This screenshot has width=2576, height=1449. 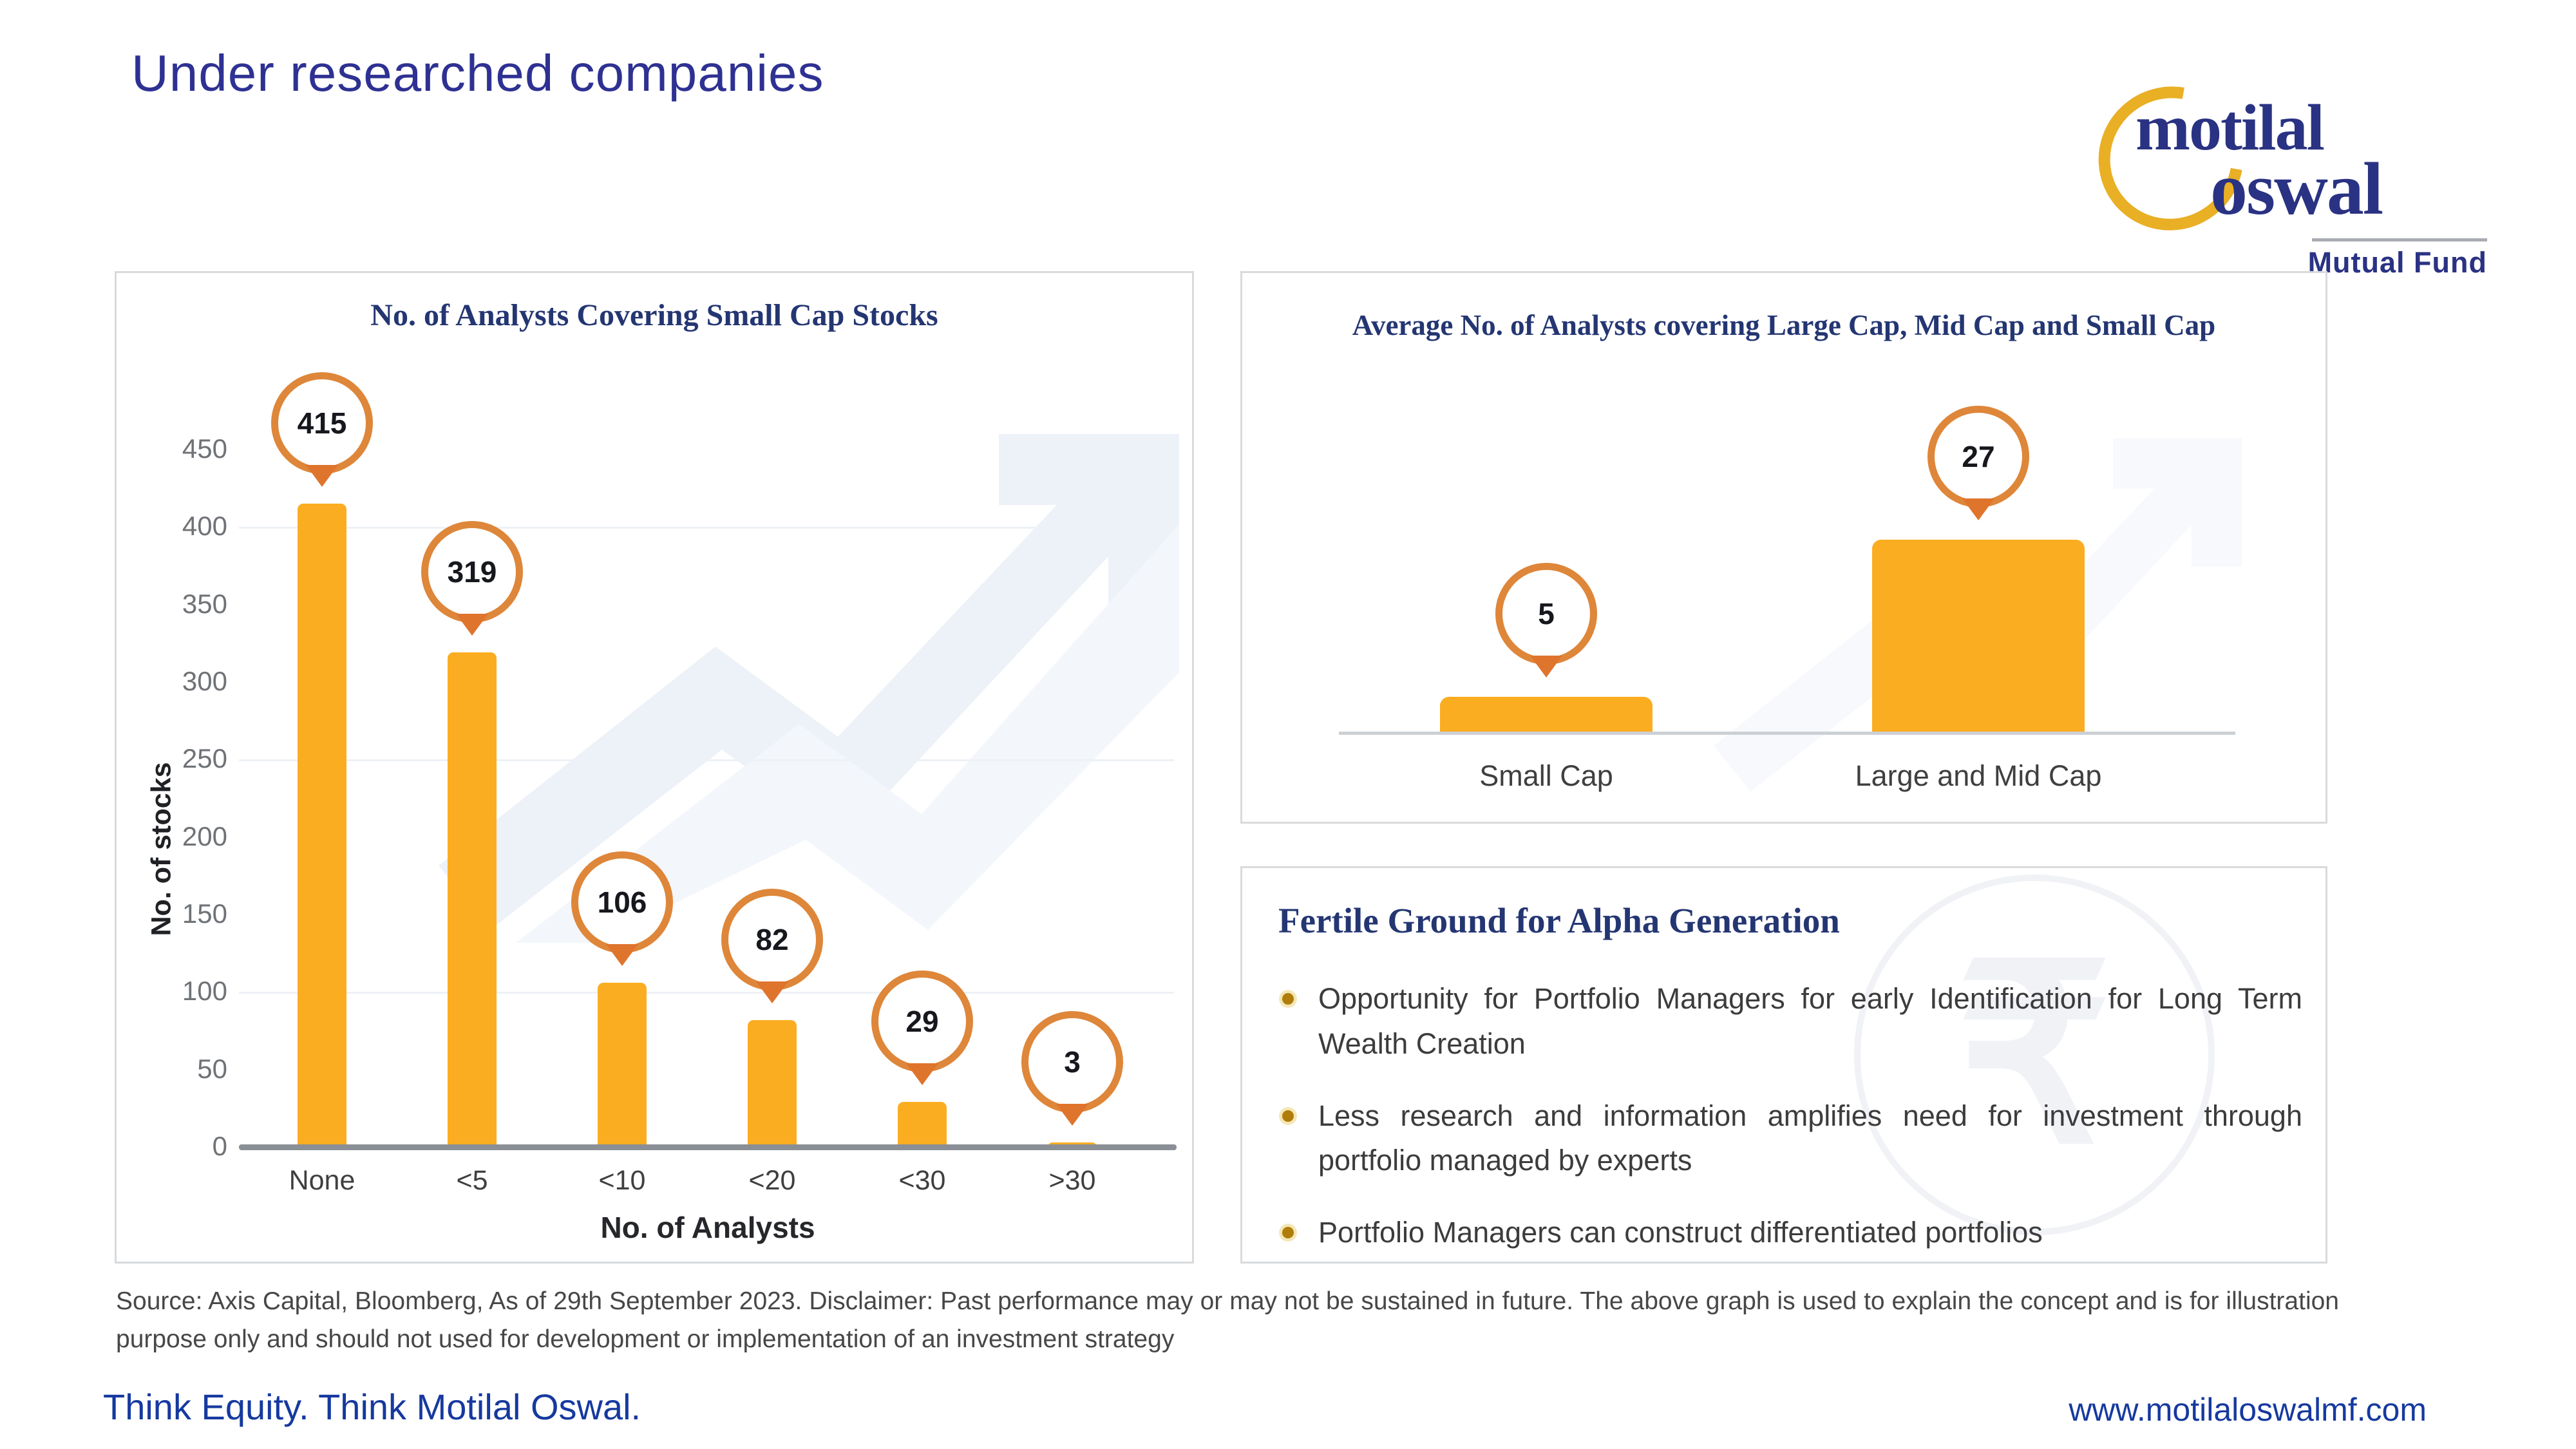 What do you see at coordinates (1559, 920) in the screenshot?
I see `alpha-panel-heading: Fertile Ground for Alpha Generation` at bounding box center [1559, 920].